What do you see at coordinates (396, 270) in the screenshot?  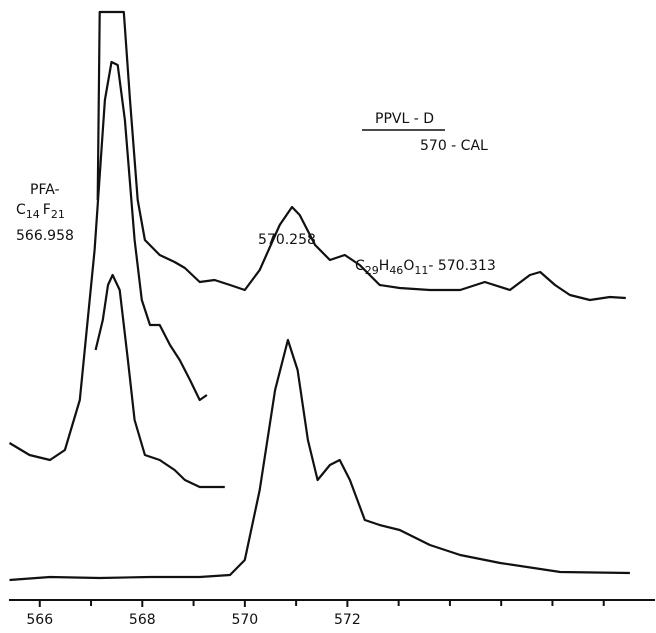 I see `formula-part: 46` at bounding box center [396, 270].